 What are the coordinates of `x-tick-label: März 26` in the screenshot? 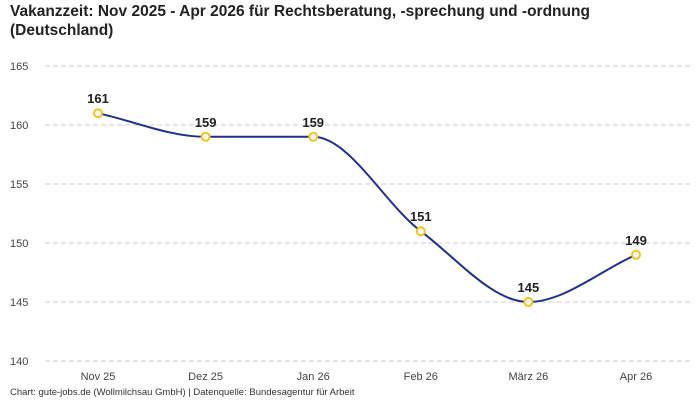 It's located at (529, 377).